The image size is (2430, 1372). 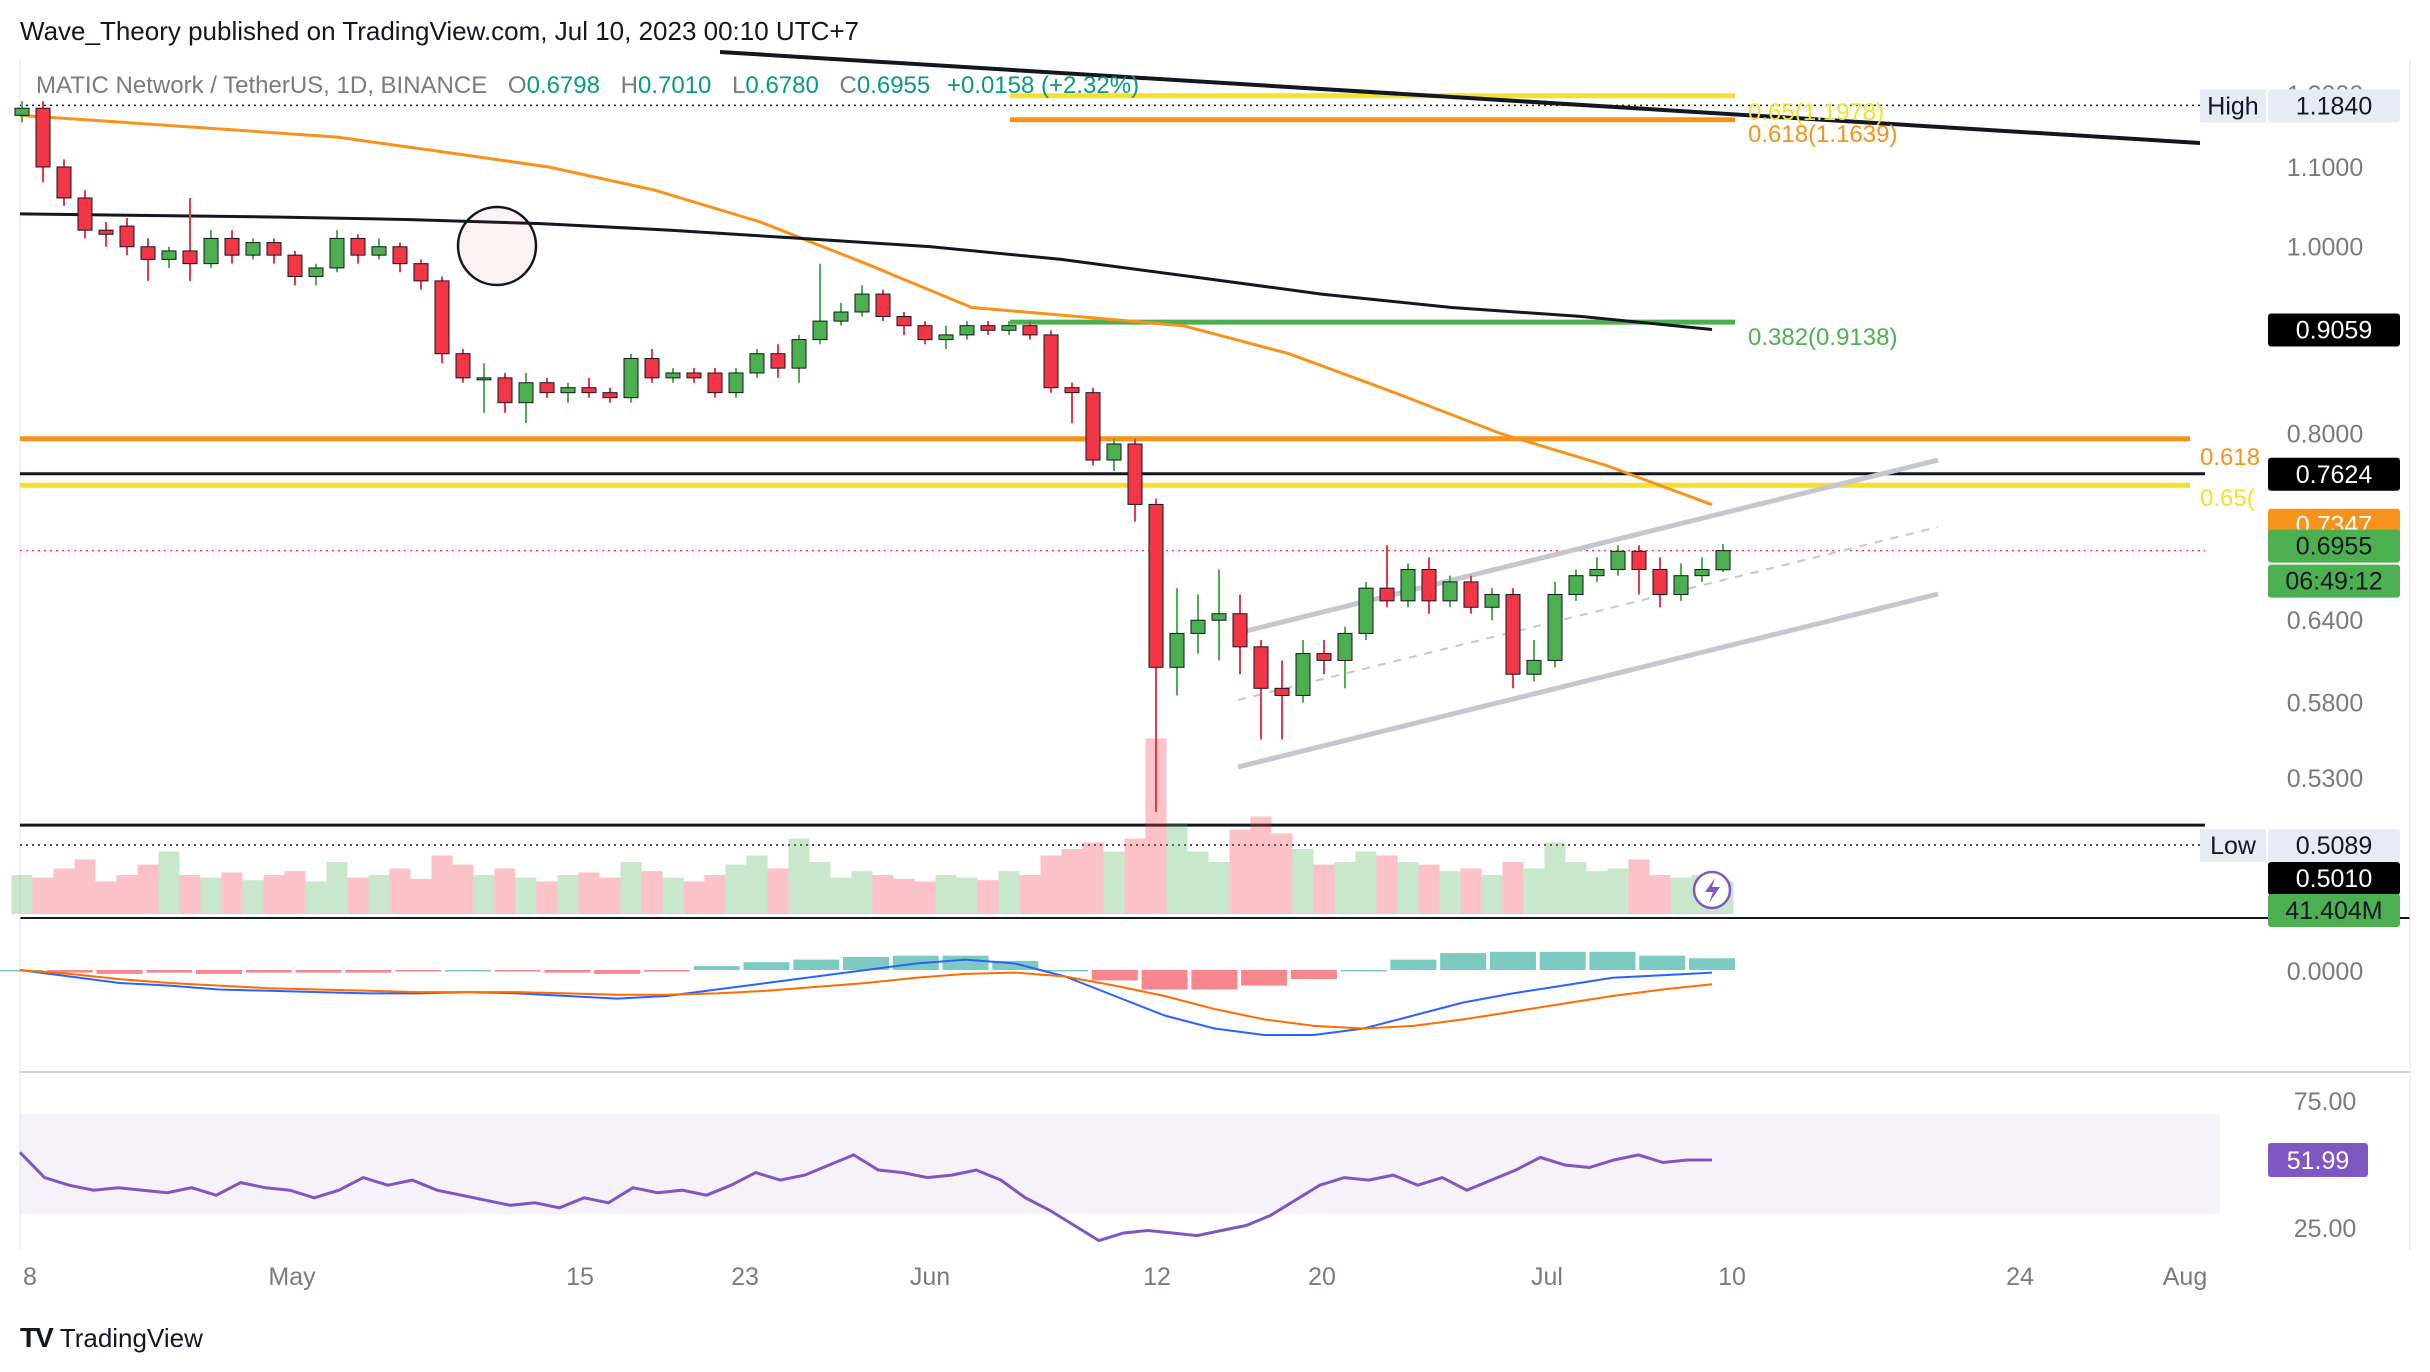 I want to click on price-change: +0.0158 (+2.32%), so click(x=1043, y=85).